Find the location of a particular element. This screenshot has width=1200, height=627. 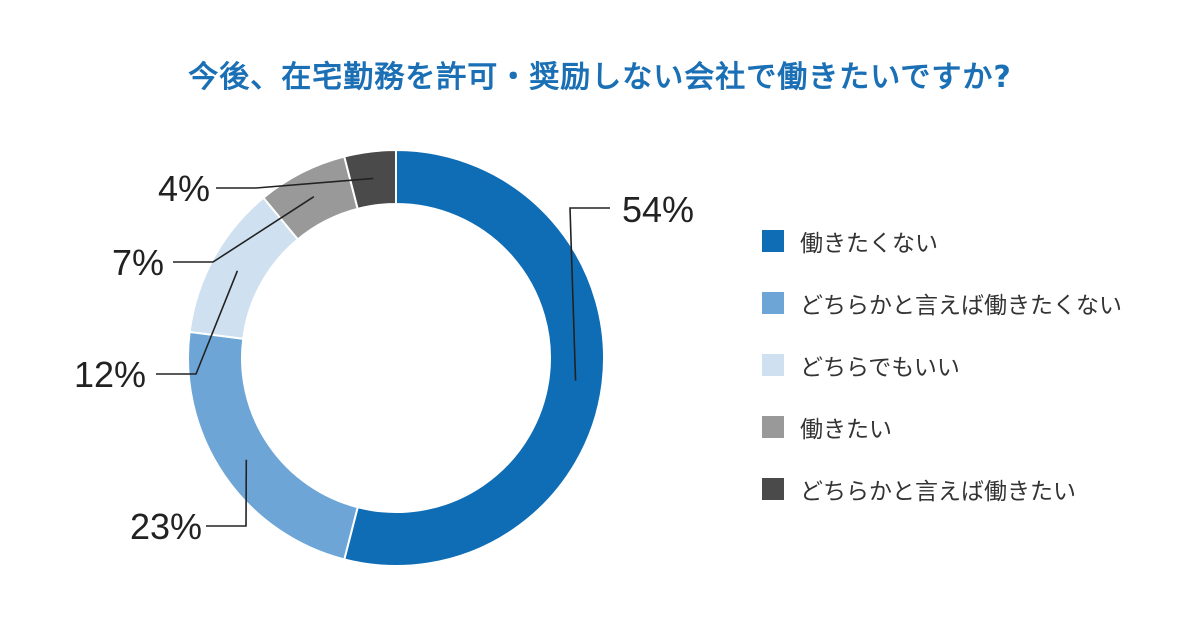

legend-item: どちらかと言えば働きたくない is located at coordinates (942, 303).